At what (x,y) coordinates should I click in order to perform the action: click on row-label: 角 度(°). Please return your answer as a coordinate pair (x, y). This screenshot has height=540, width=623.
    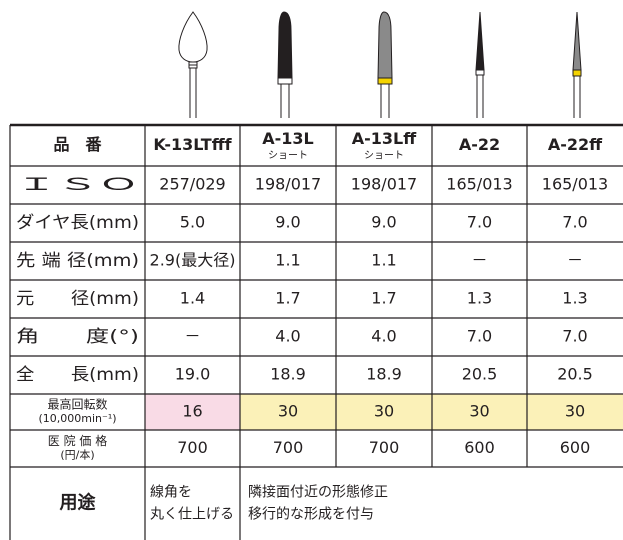
    Looking at the image, I should click on (77, 337).